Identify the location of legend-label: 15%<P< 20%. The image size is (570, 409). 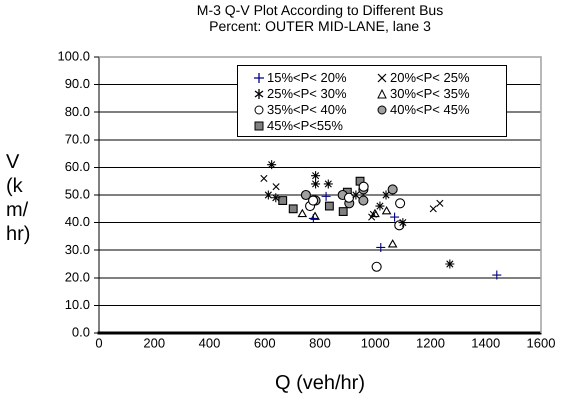
(307, 78).